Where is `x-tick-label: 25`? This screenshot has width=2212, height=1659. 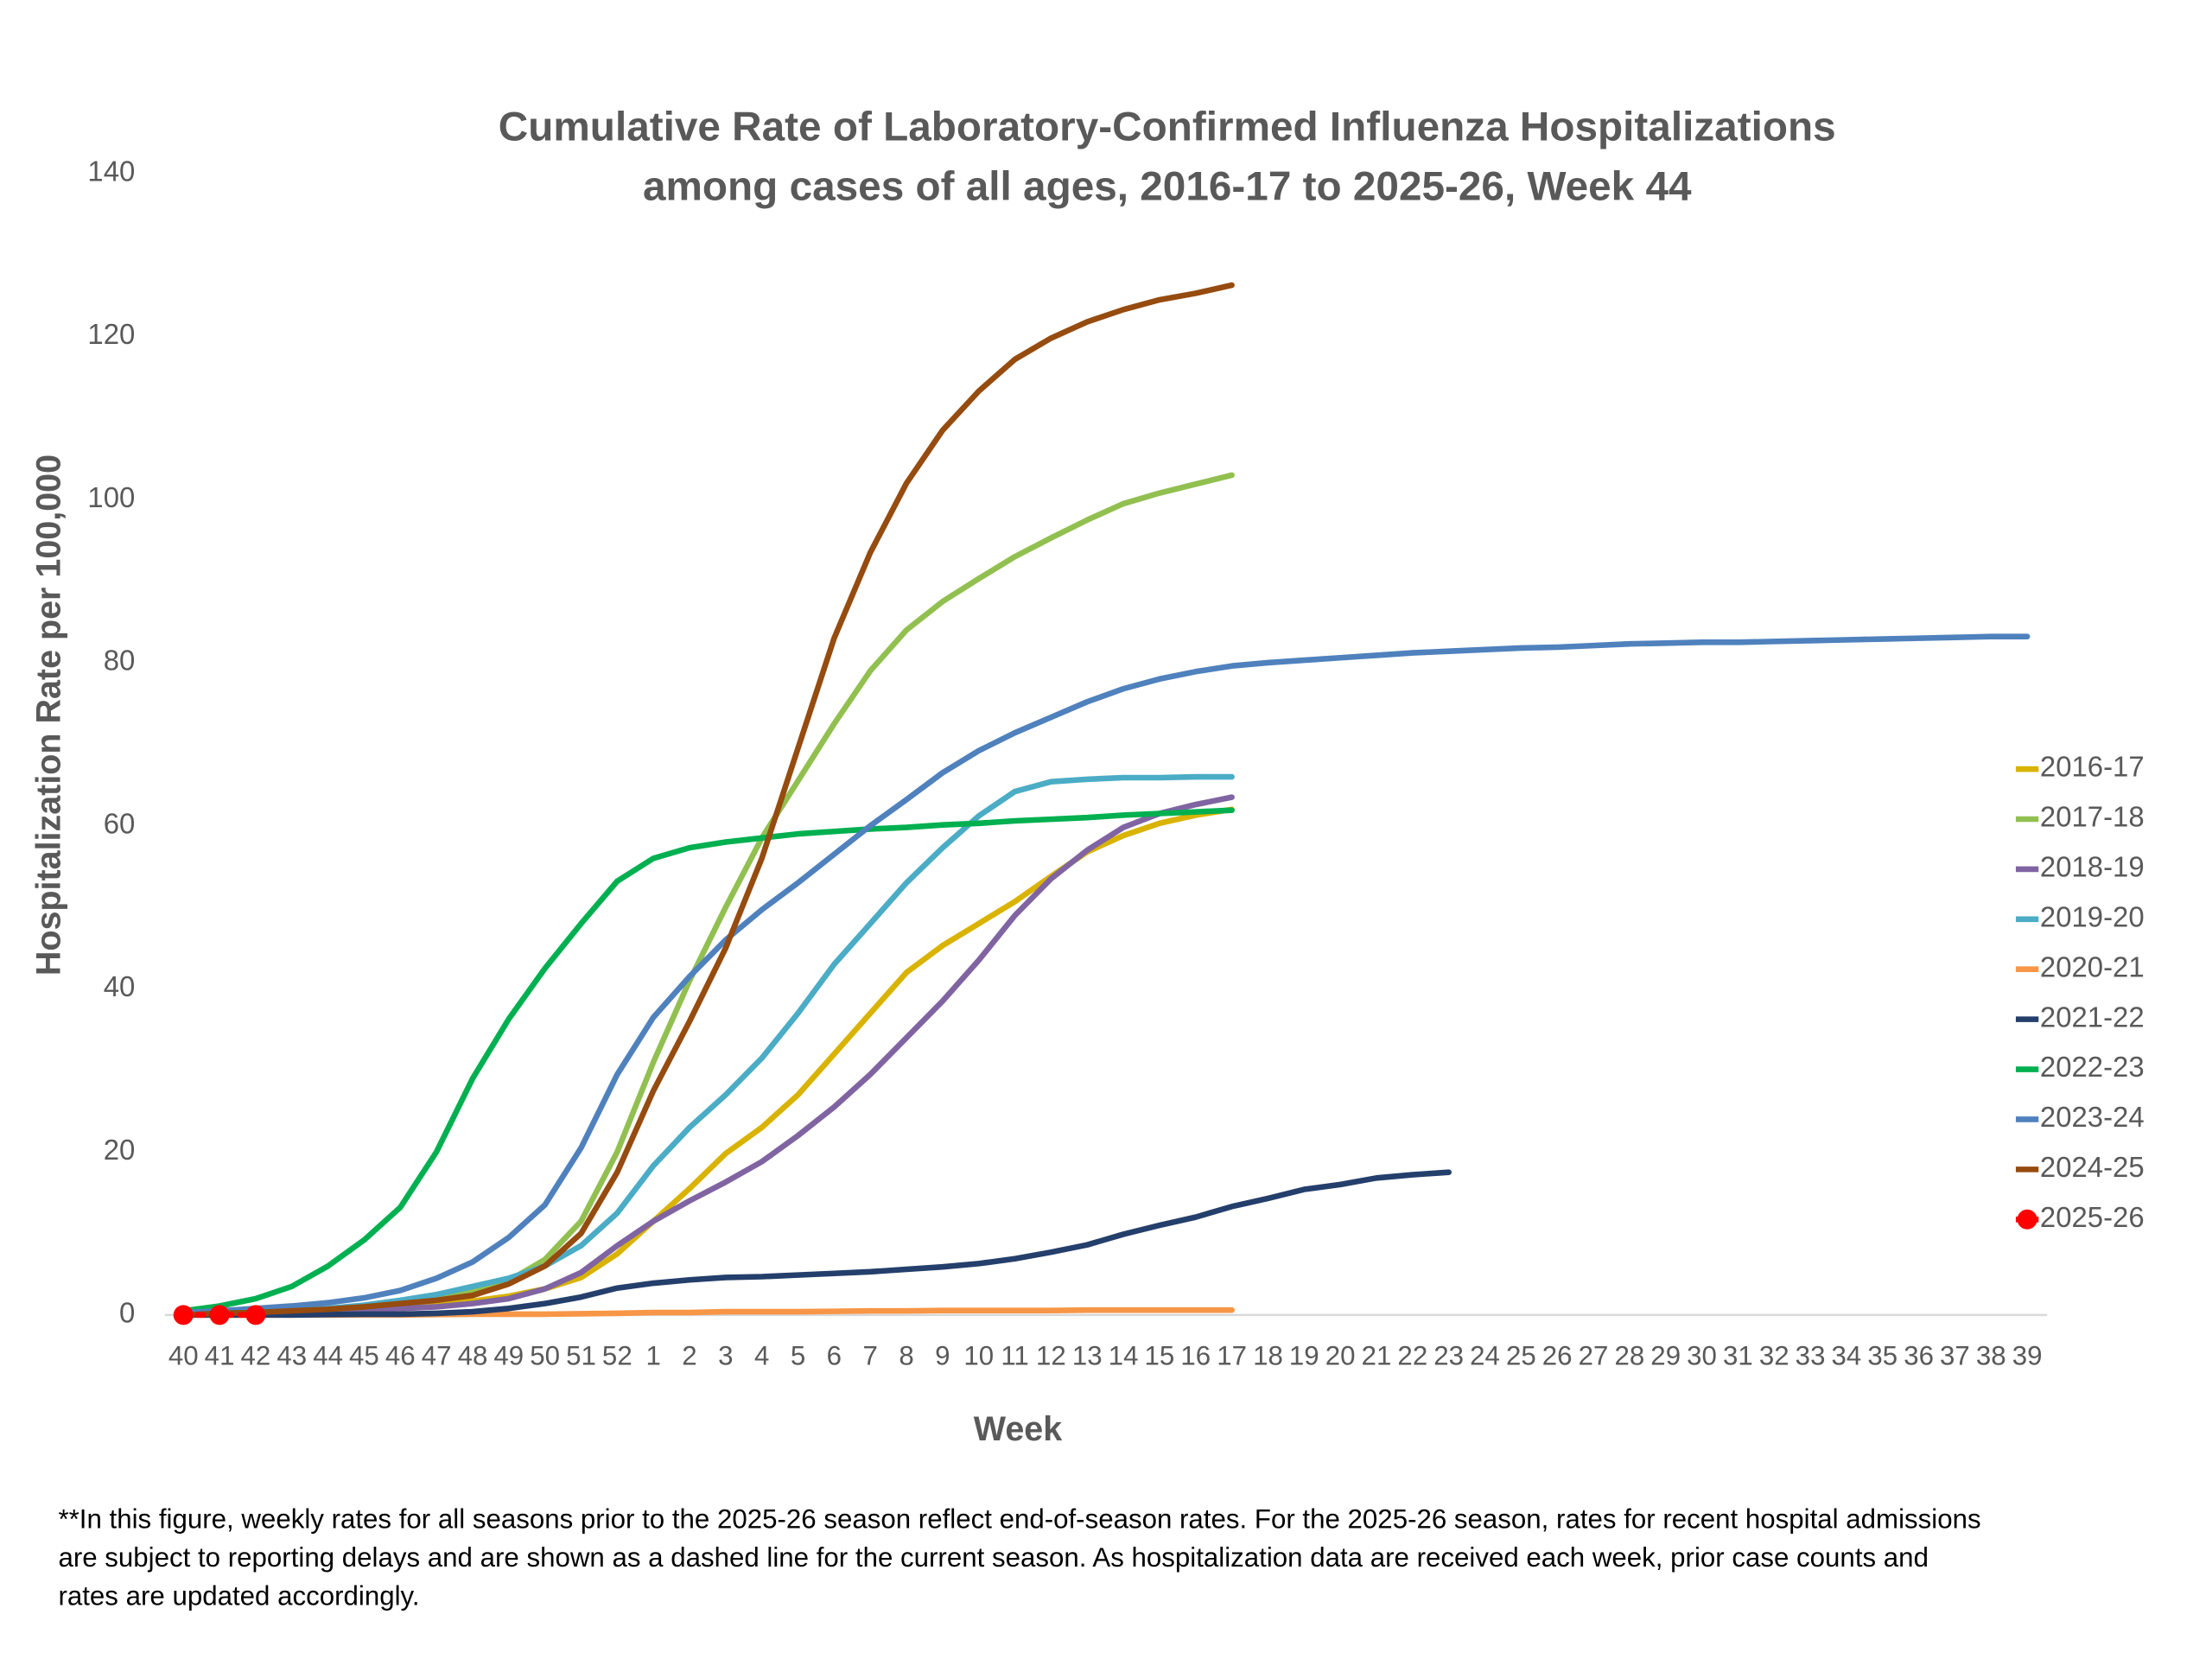 x-tick-label: 25 is located at coordinates (1521, 1355).